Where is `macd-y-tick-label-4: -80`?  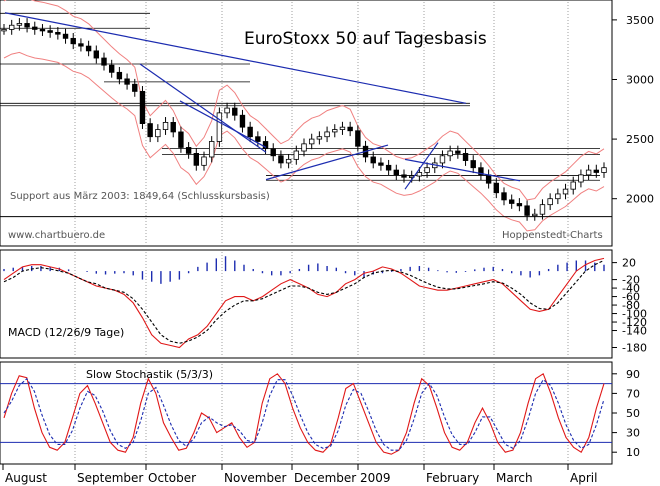 macd-y-tick-label-4: -80 is located at coordinates (631, 305).